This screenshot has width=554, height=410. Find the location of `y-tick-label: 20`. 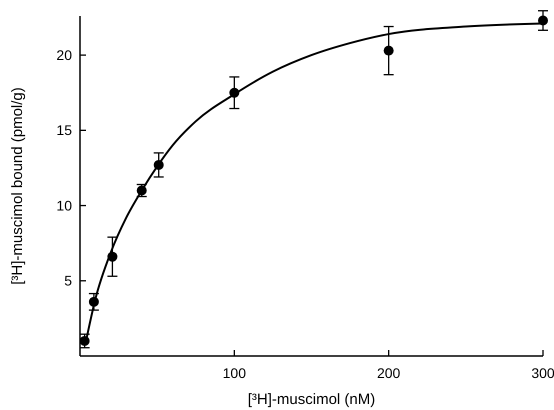

y-tick-label: 20 is located at coordinates (64, 55).